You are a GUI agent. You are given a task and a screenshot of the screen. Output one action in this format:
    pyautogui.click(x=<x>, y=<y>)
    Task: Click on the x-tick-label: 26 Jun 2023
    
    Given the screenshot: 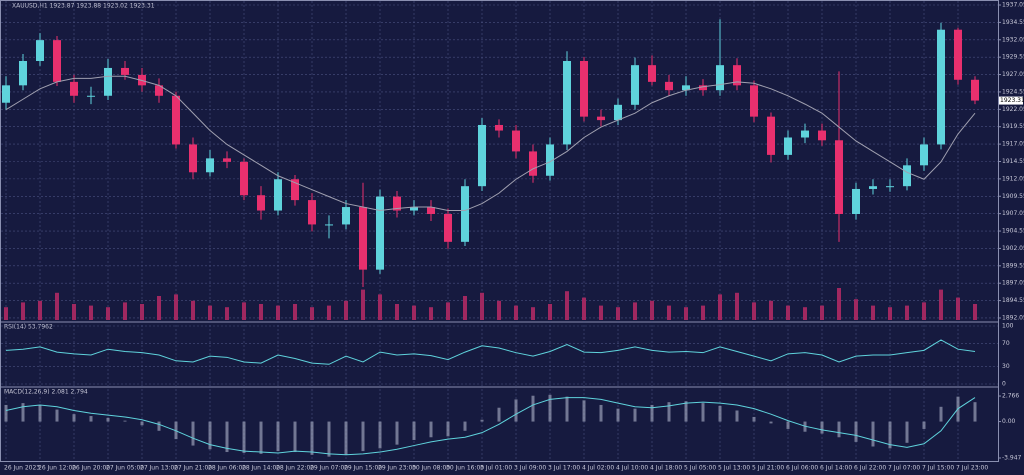 What is the action you would take?
    pyautogui.click(x=22, y=468)
    